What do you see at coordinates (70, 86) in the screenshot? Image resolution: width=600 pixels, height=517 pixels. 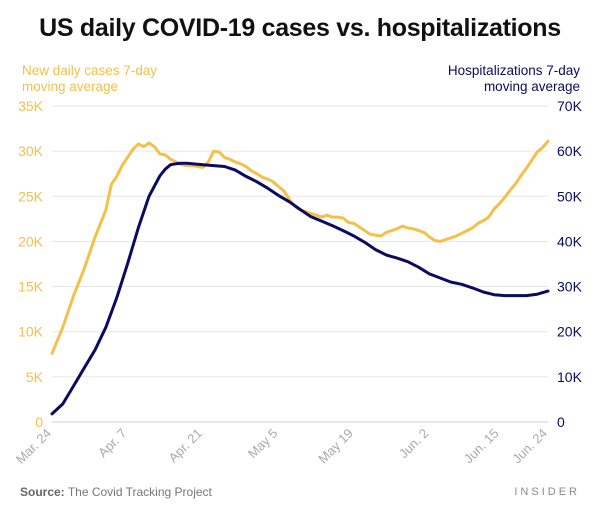 I see `left-axis-label-line-2: moving average` at bounding box center [70, 86].